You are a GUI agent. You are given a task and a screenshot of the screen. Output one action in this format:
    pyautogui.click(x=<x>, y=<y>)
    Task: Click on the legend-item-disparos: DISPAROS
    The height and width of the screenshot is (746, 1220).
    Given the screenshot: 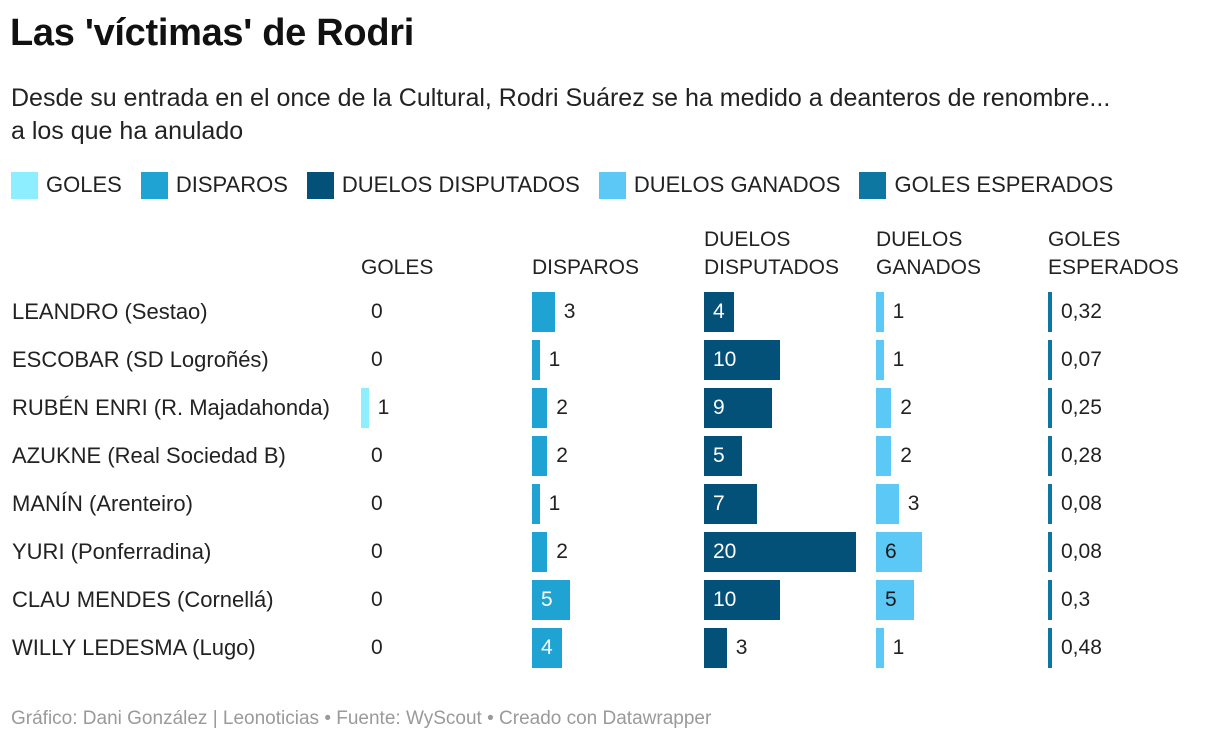 What is the action you would take?
    pyautogui.click(x=214, y=185)
    